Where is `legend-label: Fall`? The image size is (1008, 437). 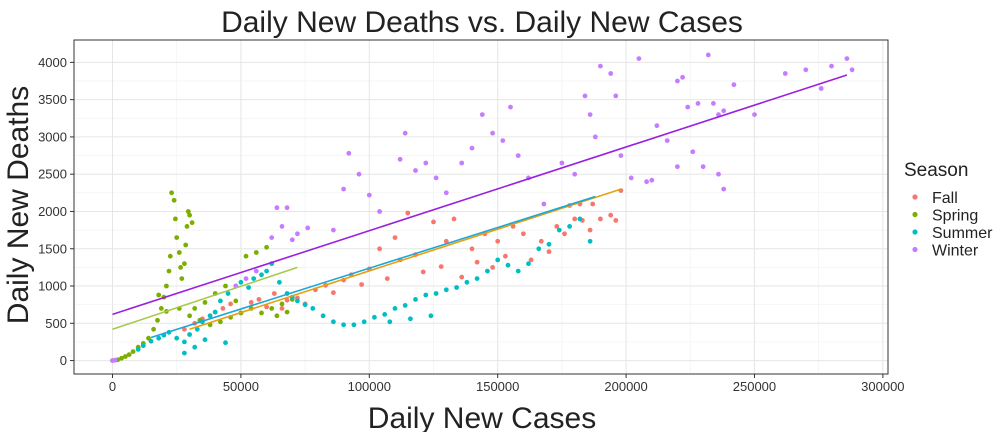 legend-label: Fall is located at coordinates (945, 198).